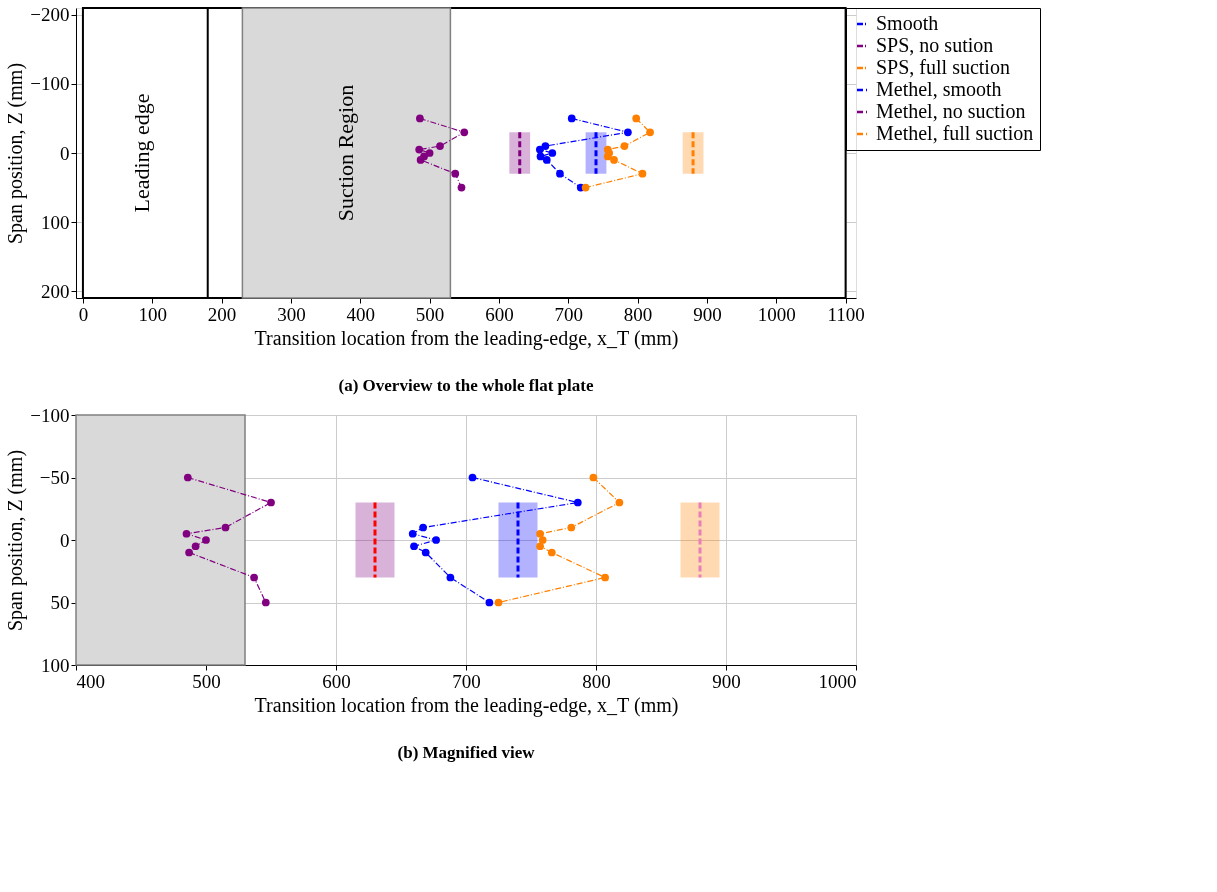  I want to click on x-tick-label: 1100, so click(846, 314).